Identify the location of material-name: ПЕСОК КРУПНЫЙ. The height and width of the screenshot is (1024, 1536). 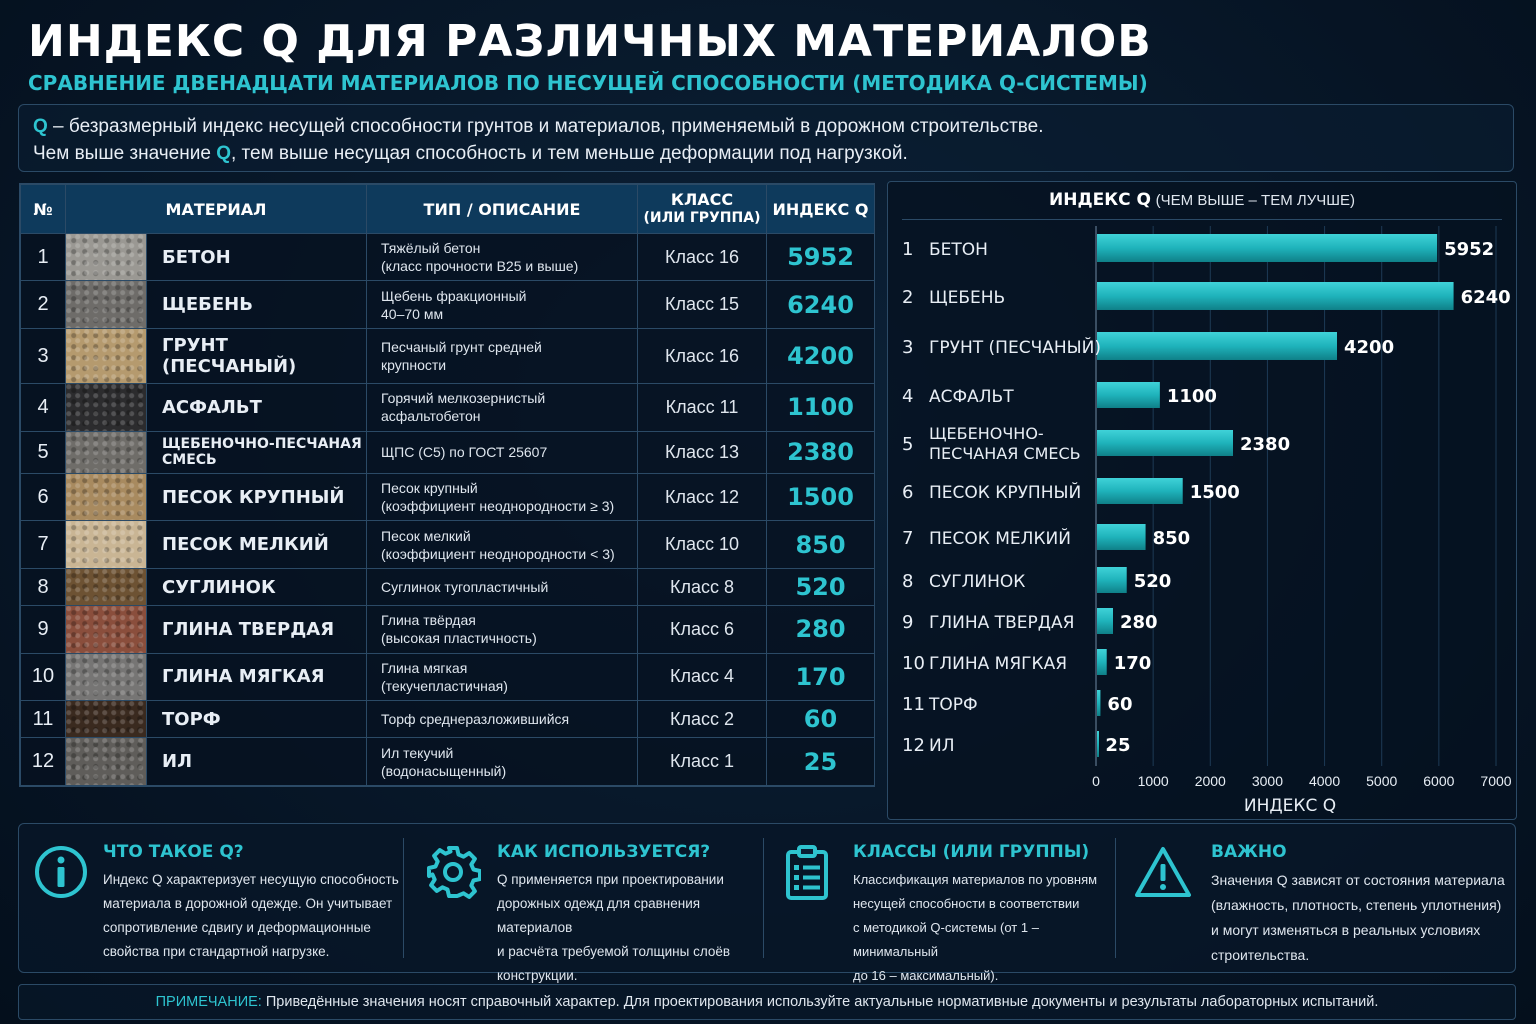
(256, 497).